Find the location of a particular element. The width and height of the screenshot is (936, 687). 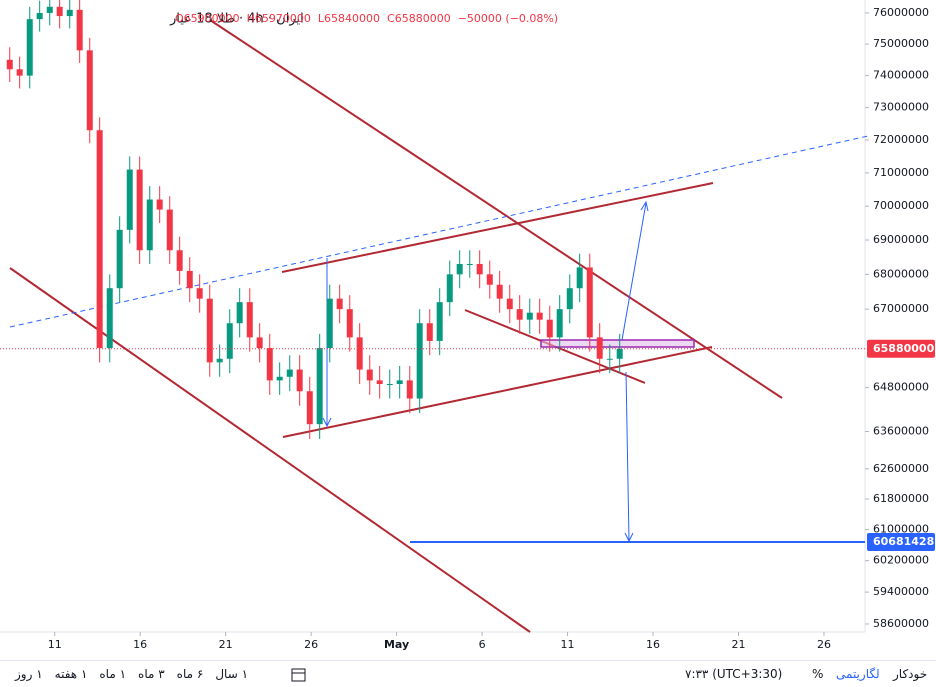

range-button: ۳ ماه is located at coordinates (151, 674).